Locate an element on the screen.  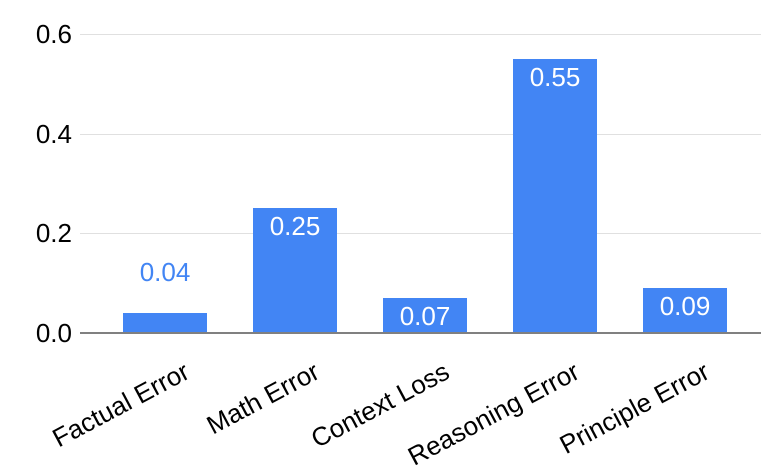
bar-value-label: 0.55 is located at coordinates (555, 77).